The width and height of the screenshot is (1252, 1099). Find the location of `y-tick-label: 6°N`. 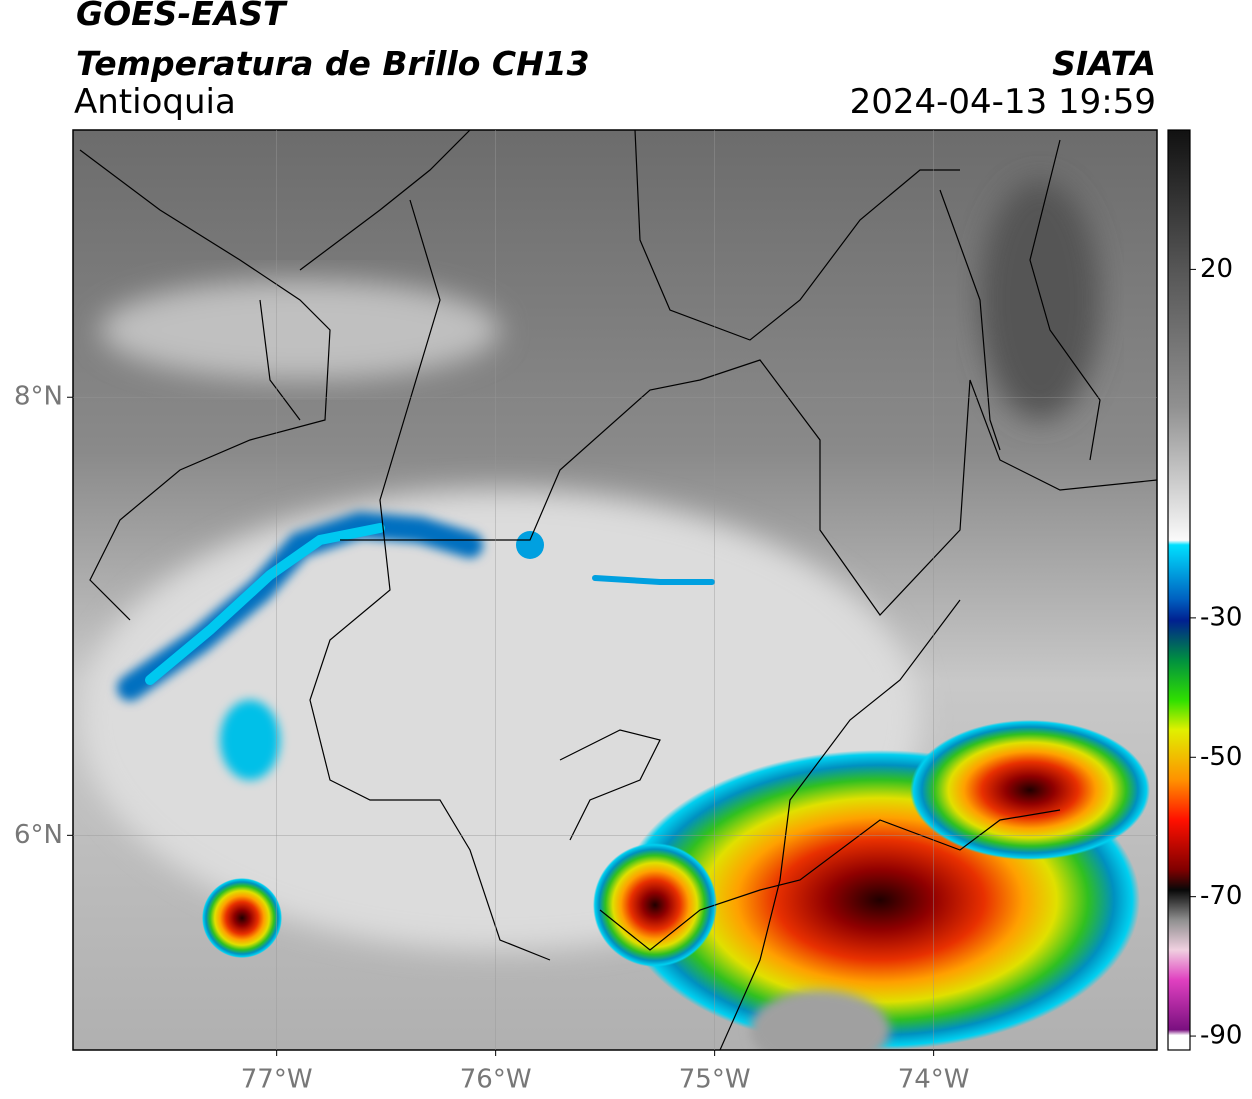

y-tick-label: 6°N is located at coordinates (38, 835).